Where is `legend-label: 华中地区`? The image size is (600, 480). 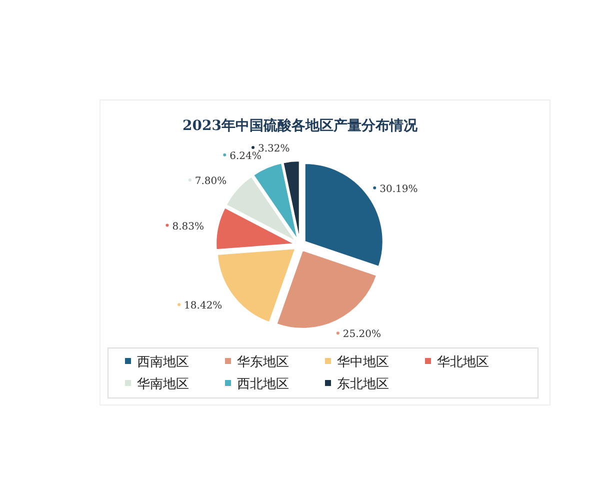
legend-label: 华中地区 is located at coordinates (363, 362).